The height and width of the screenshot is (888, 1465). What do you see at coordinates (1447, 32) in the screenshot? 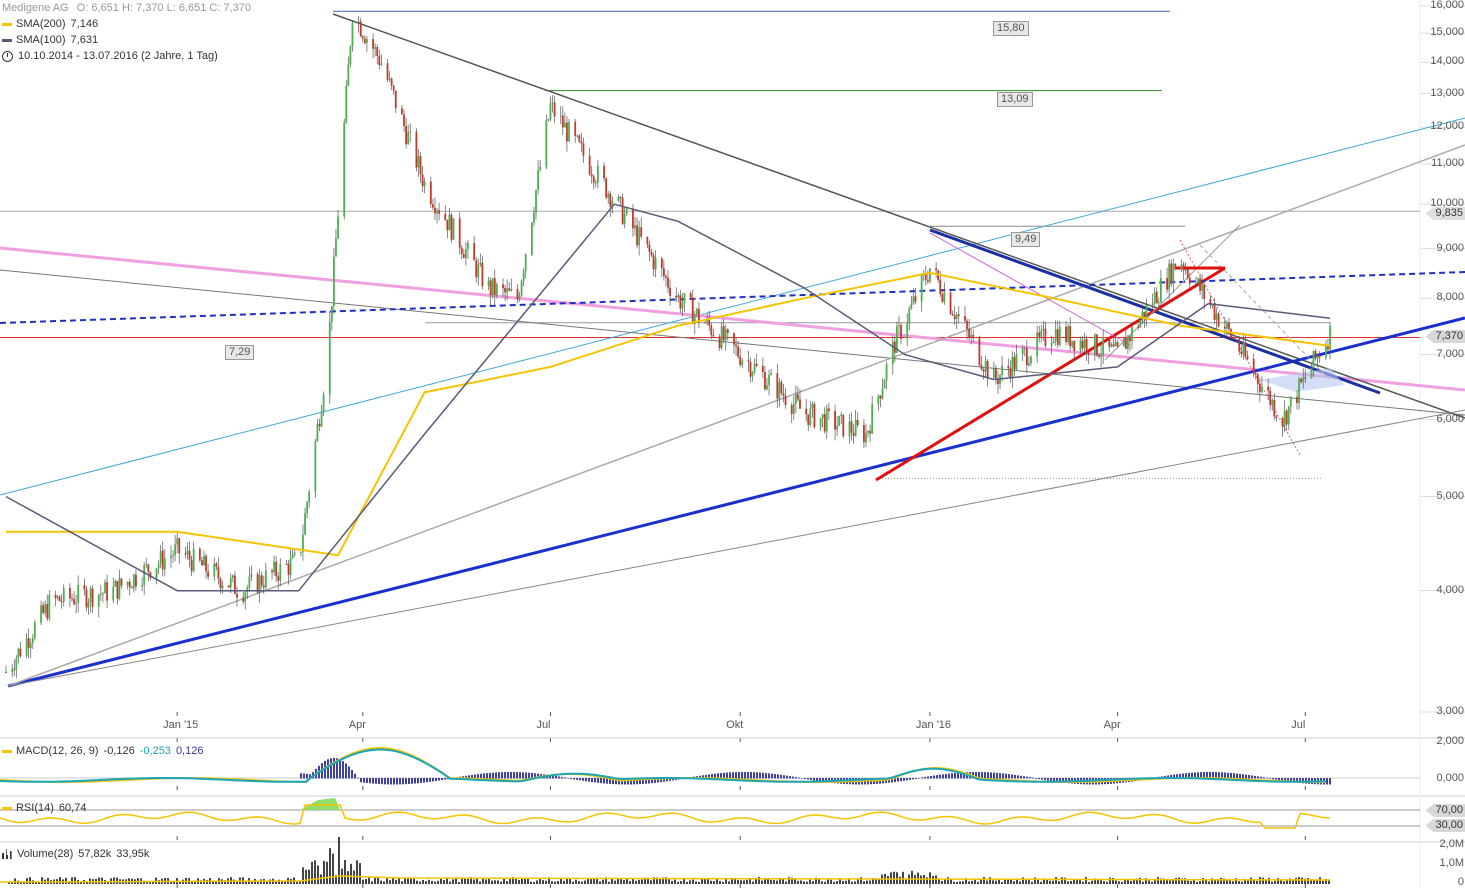
I see `price-tick-label: 15,000` at bounding box center [1447, 32].